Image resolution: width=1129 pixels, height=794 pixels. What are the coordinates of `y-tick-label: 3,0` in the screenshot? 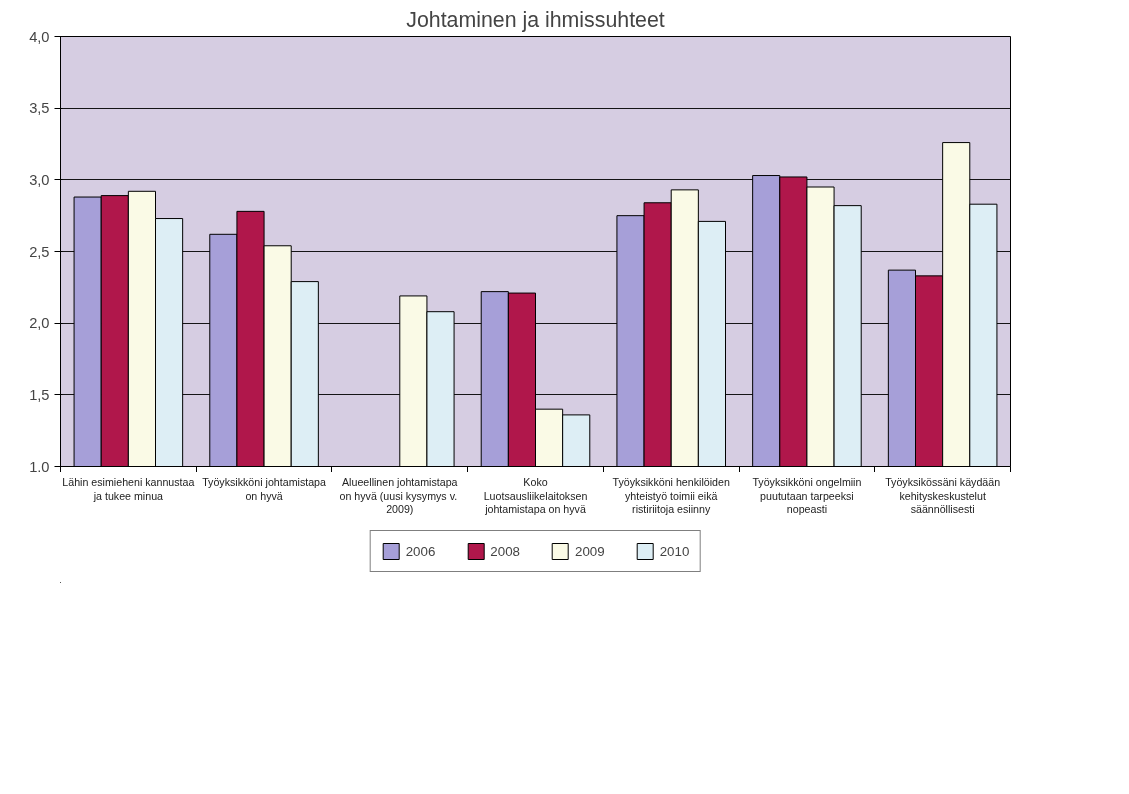 It's located at (39, 179).